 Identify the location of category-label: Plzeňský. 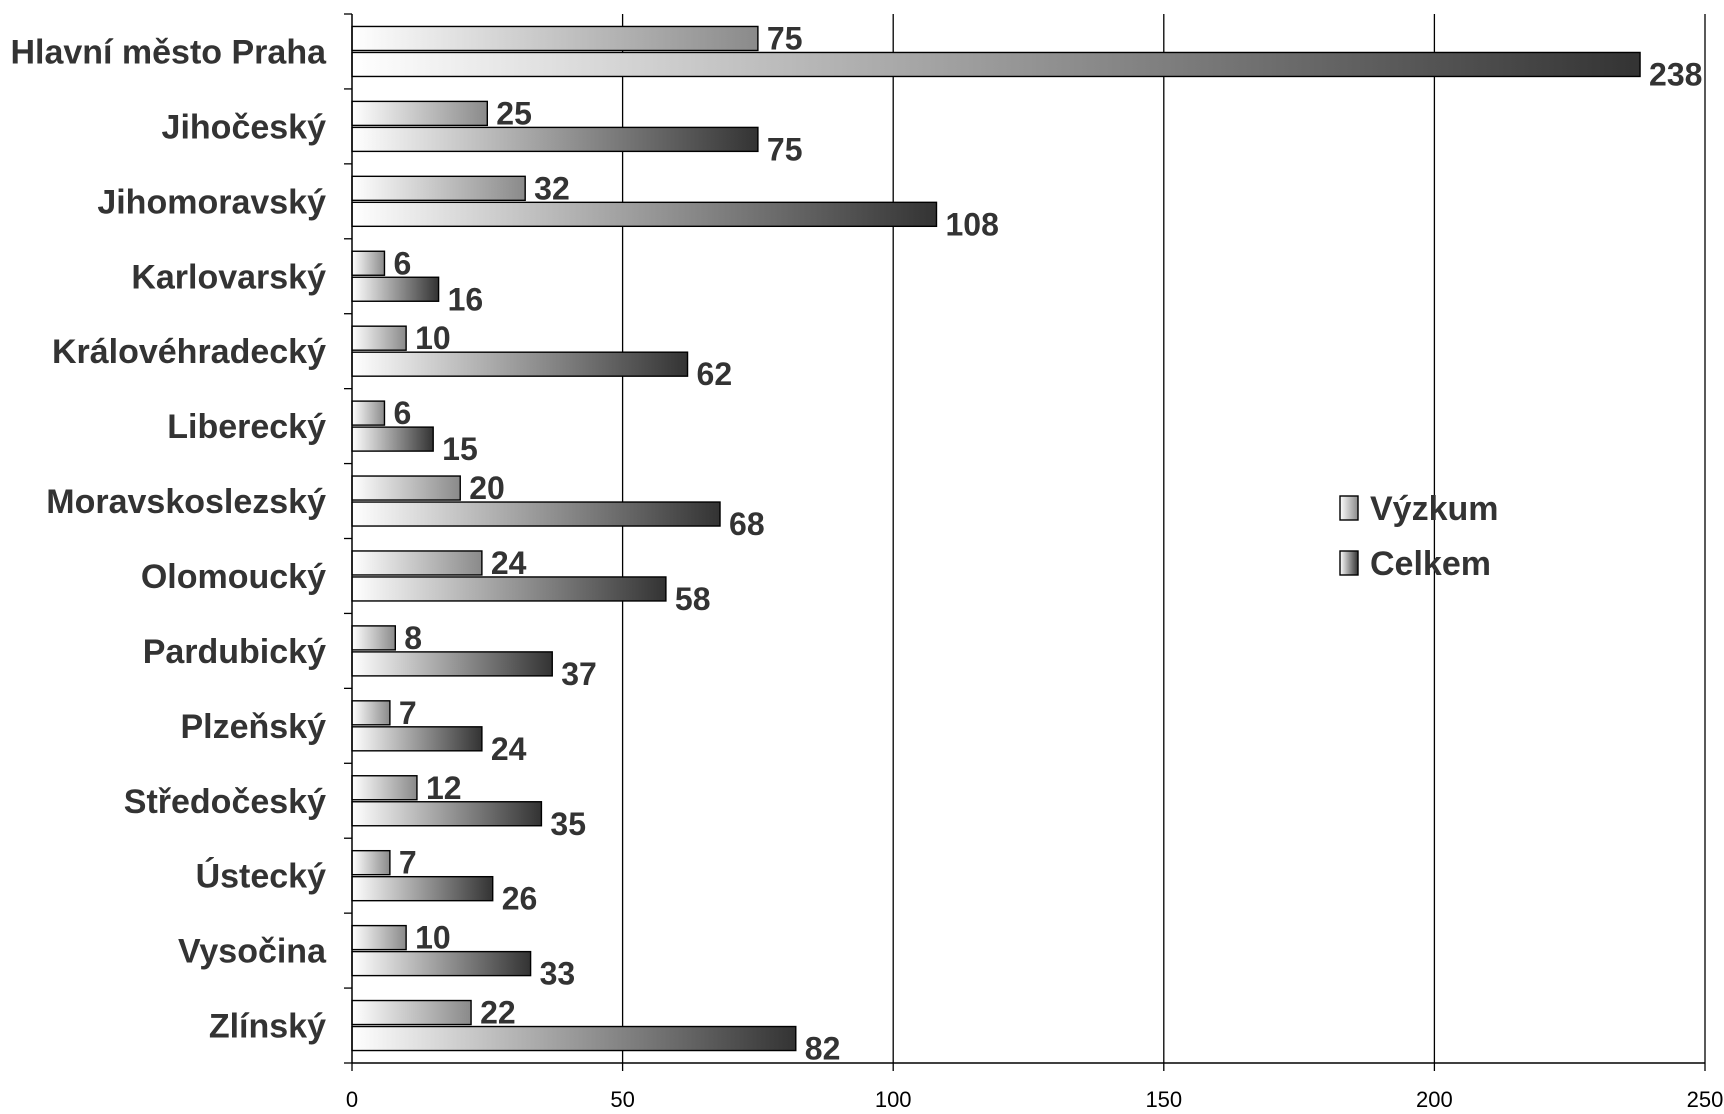
(253, 727).